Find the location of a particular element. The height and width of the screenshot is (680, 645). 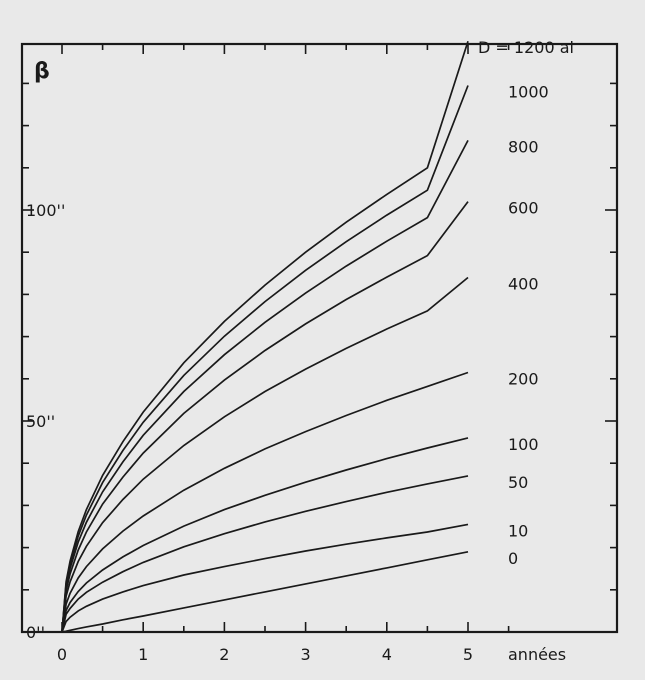

series-label: 1000 is located at coordinates (528, 92).